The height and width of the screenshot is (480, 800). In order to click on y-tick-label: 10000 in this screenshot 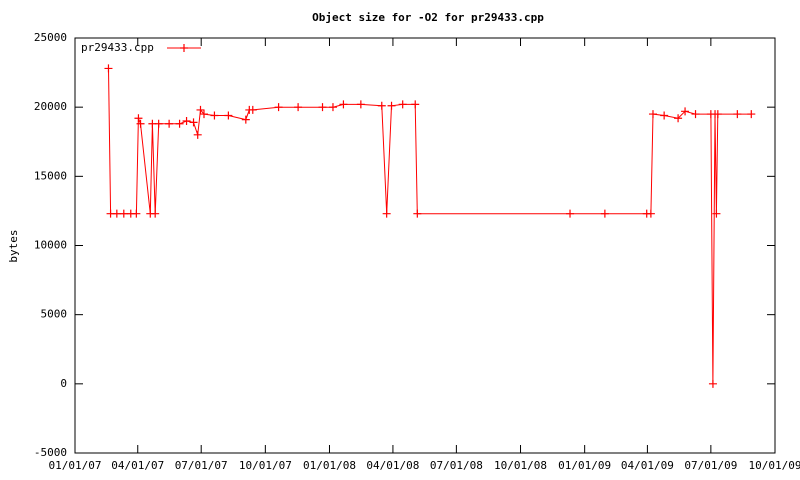, I will do `click(50, 245)`.